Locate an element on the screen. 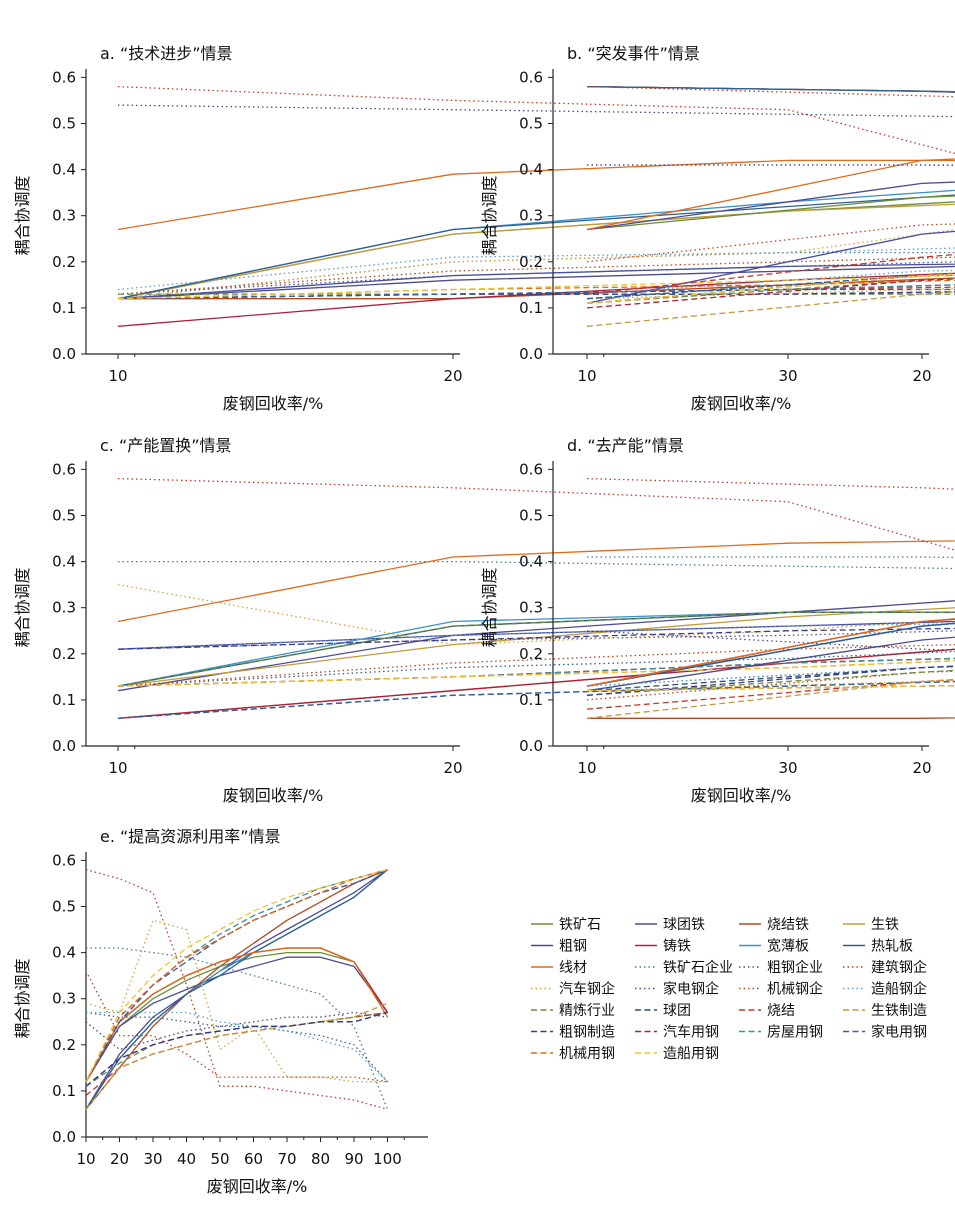 The height and width of the screenshot is (1225, 955). legend-label: 烧结 is located at coordinates (781, 1011).